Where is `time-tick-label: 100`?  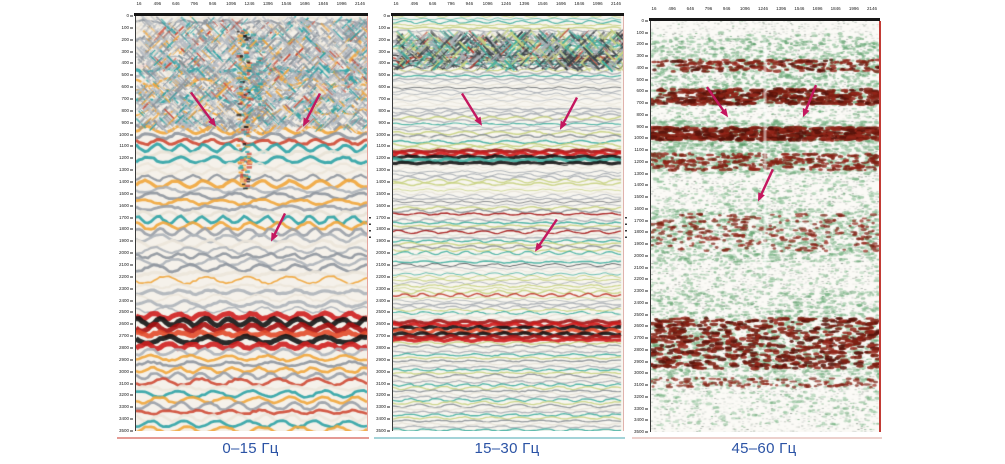 time-tick-label: 100 is located at coordinates (382, 27).